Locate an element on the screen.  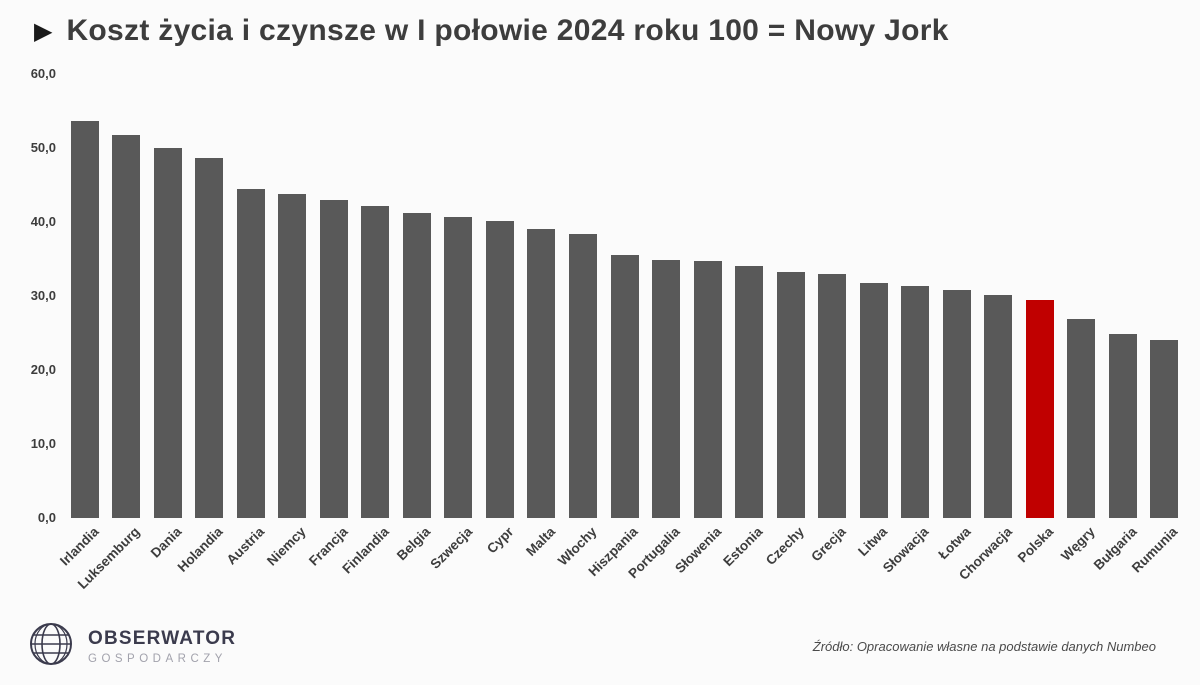
brand-name: OBSERWATOR is located at coordinates (162, 638).